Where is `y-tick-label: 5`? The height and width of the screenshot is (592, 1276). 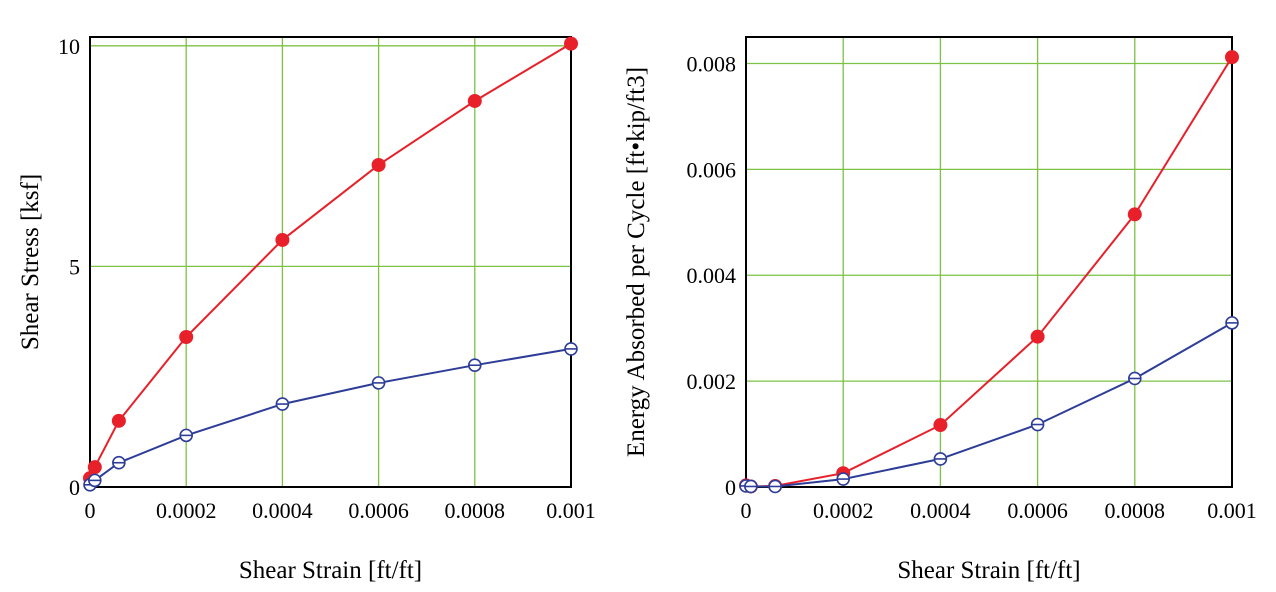
y-tick-label: 5 is located at coordinates (74, 266).